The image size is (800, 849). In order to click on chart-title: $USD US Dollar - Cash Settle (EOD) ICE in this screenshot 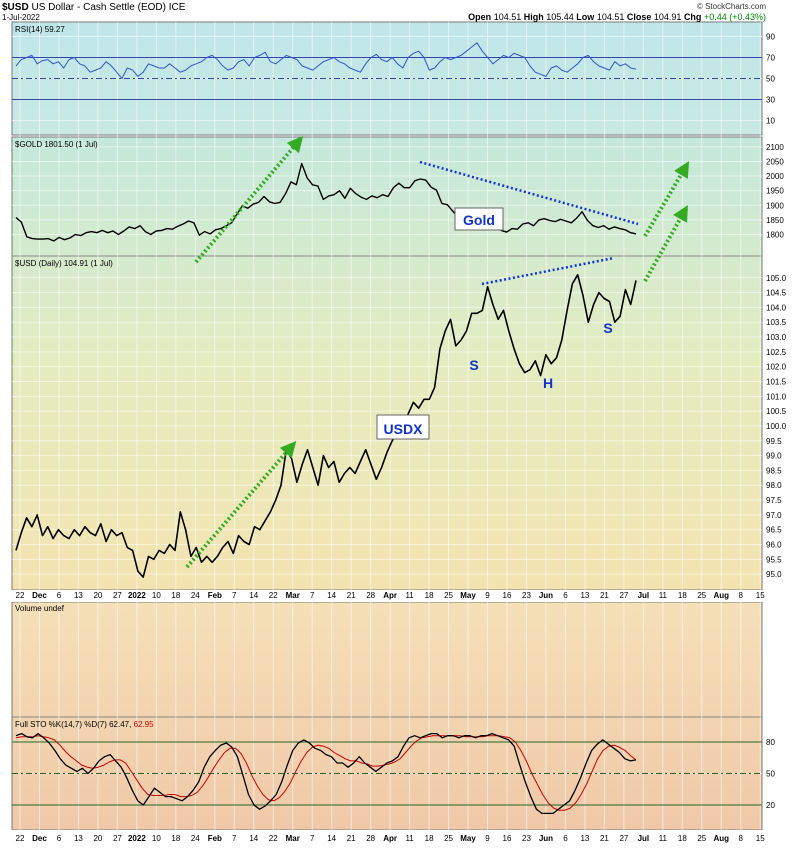, I will do `click(93, 7)`.